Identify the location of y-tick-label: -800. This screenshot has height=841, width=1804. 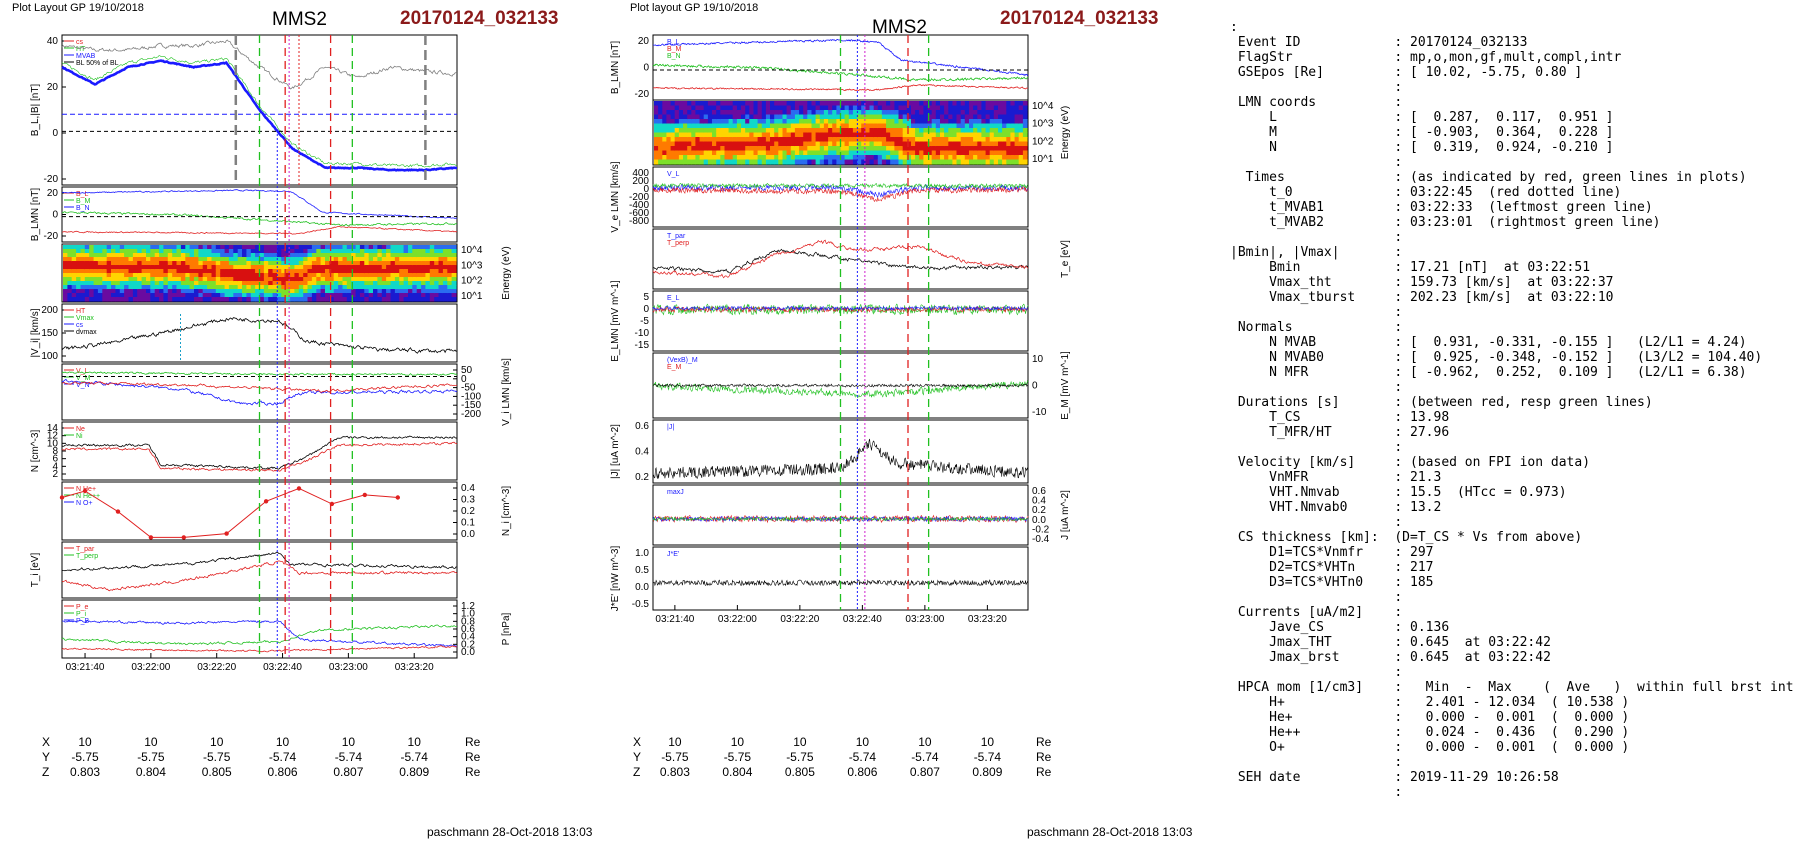
(639, 221).